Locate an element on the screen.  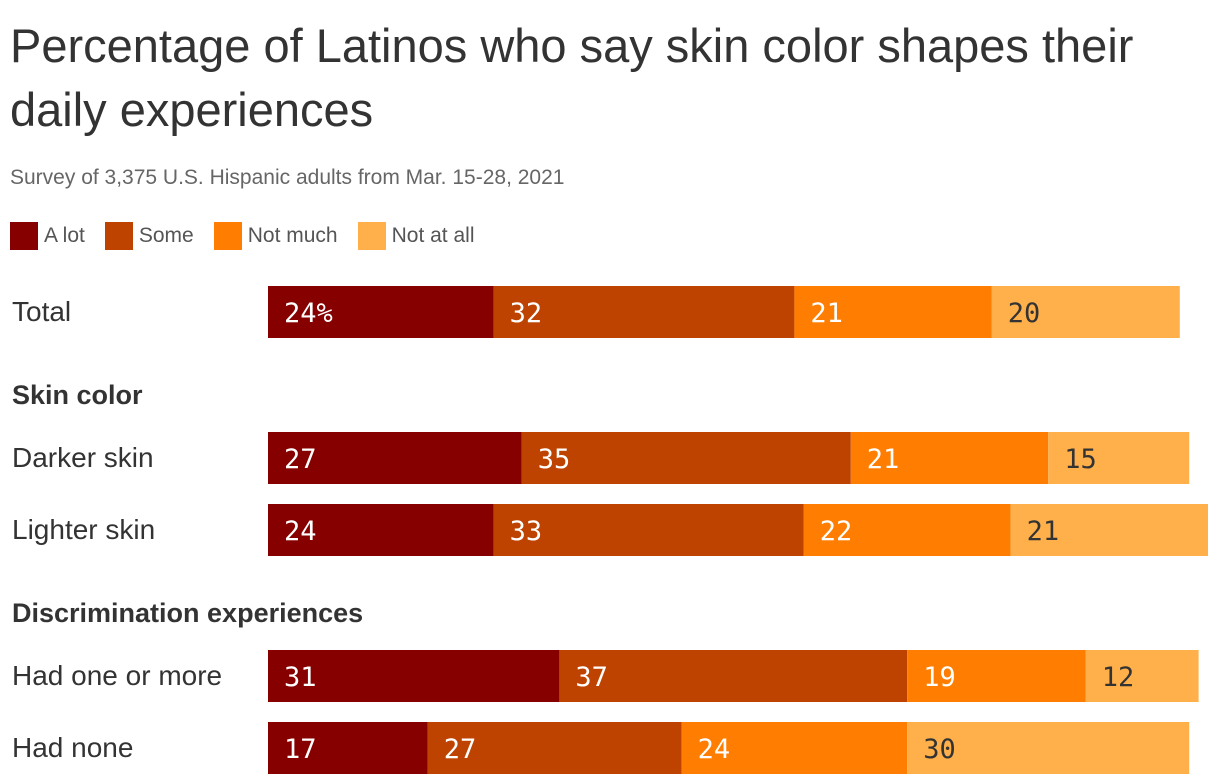
row-label-darker-skin: Darker skin is located at coordinates (83, 457).